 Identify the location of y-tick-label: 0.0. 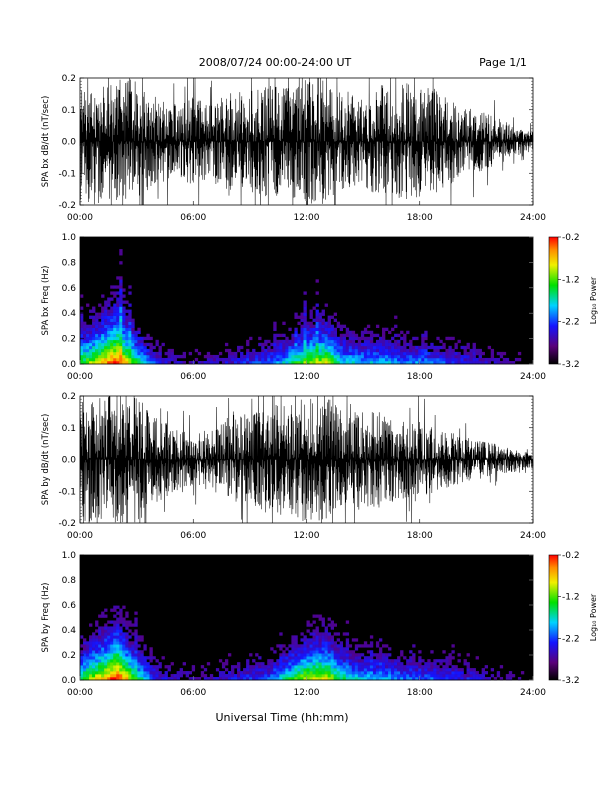
(69, 143).